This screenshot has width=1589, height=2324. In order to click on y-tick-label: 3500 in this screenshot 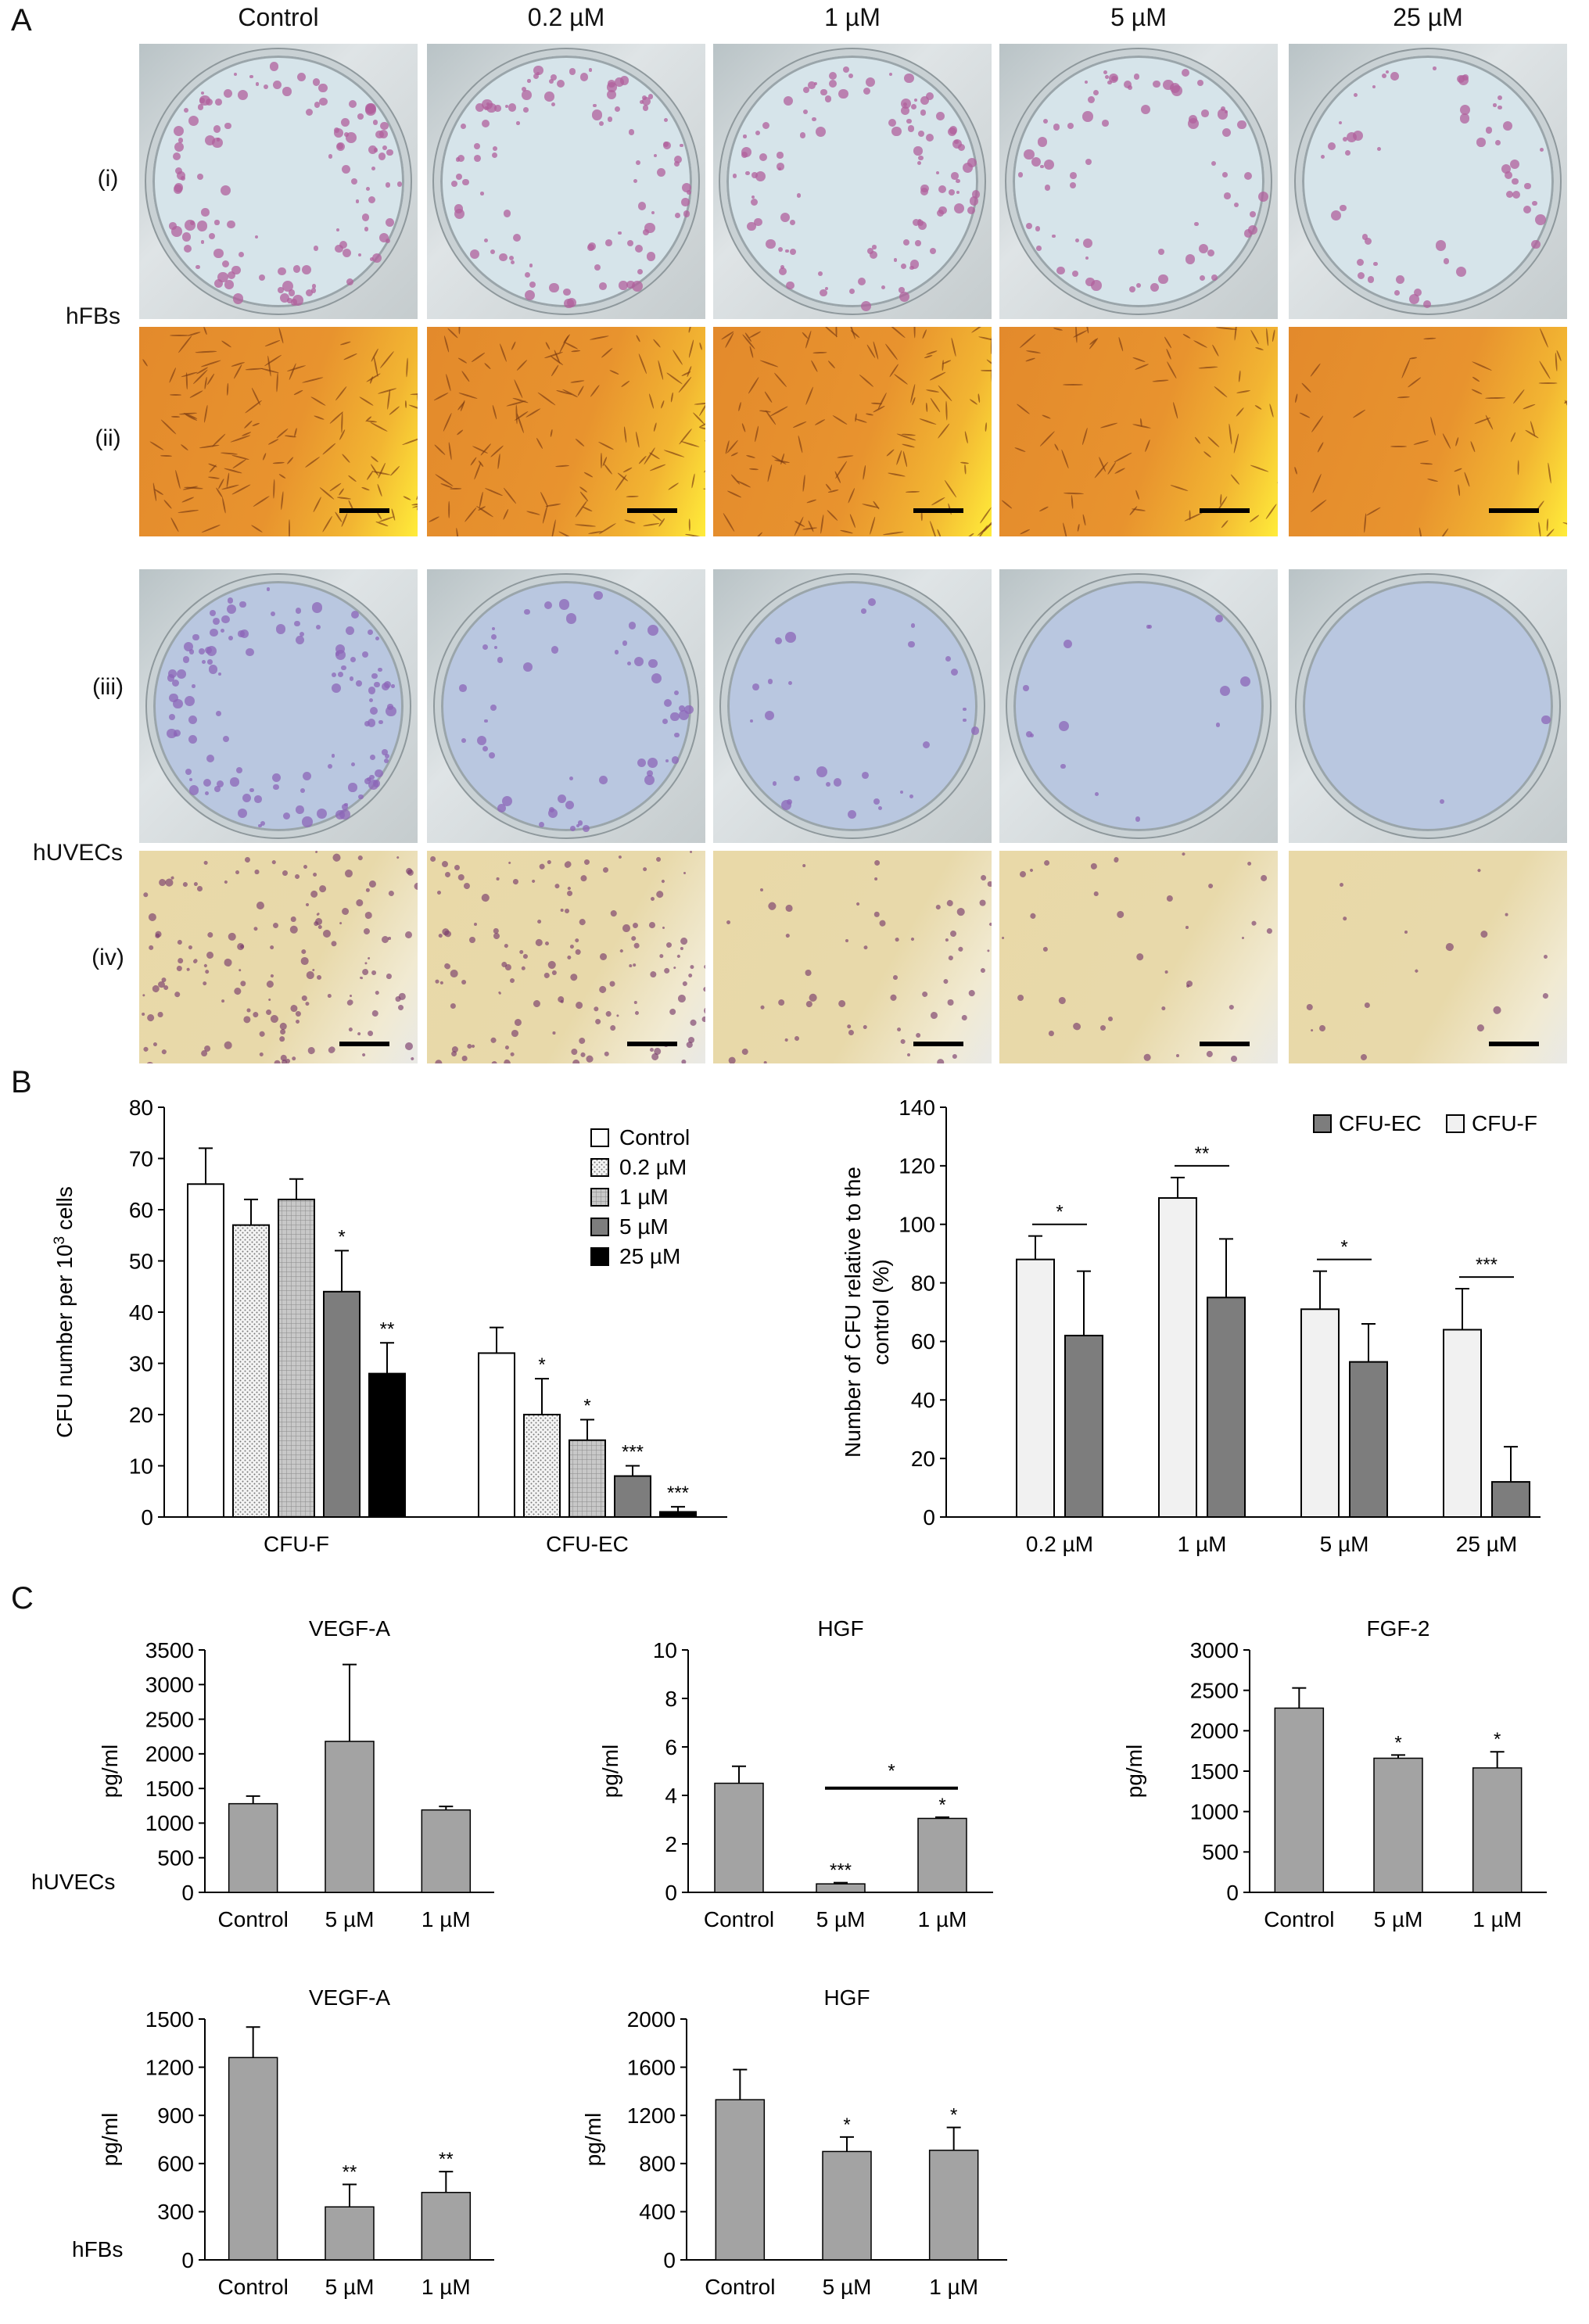, I will do `click(169, 1650)`.